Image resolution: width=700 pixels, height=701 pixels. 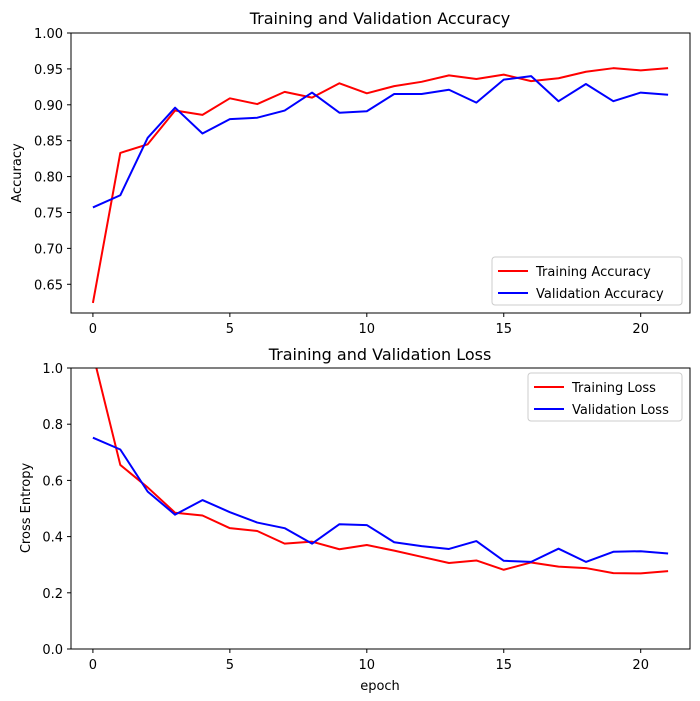 I want to click on loss-legend, so click(x=605, y=397).